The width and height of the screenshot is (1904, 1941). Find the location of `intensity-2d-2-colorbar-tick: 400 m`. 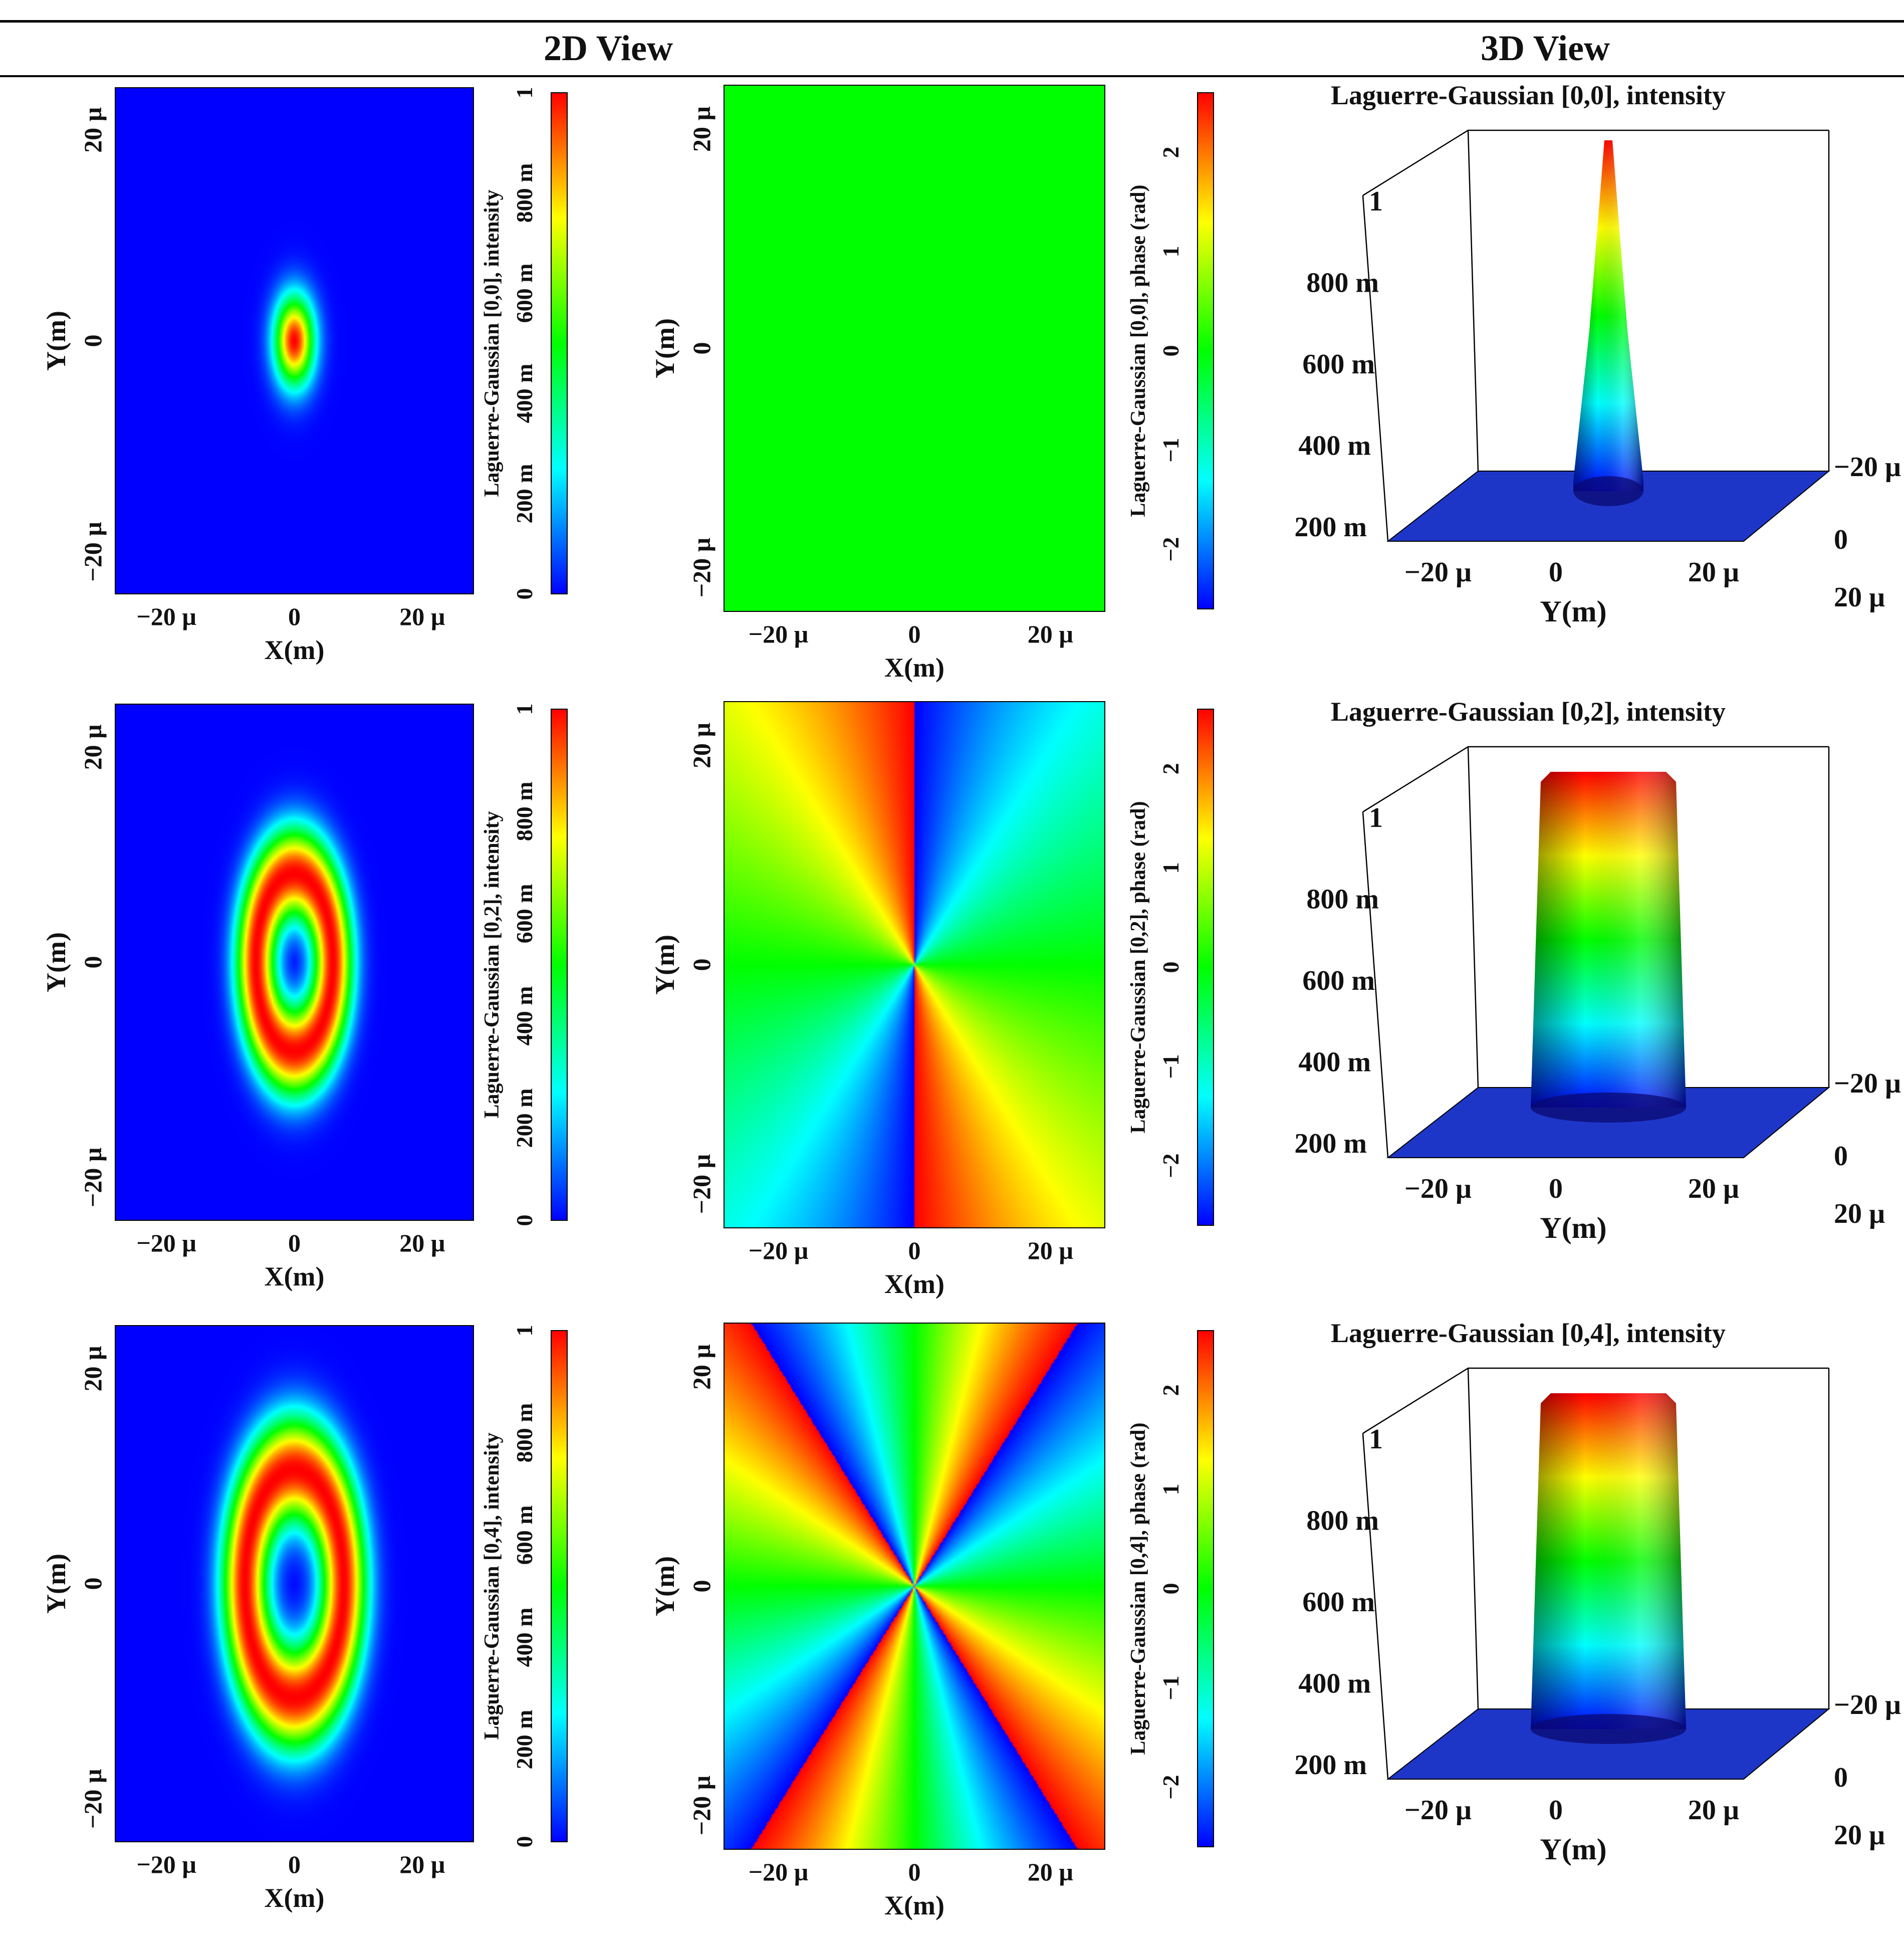

intensity-2d-2-colorbar-tick: 400 m is located at coordinates (525, 1637).